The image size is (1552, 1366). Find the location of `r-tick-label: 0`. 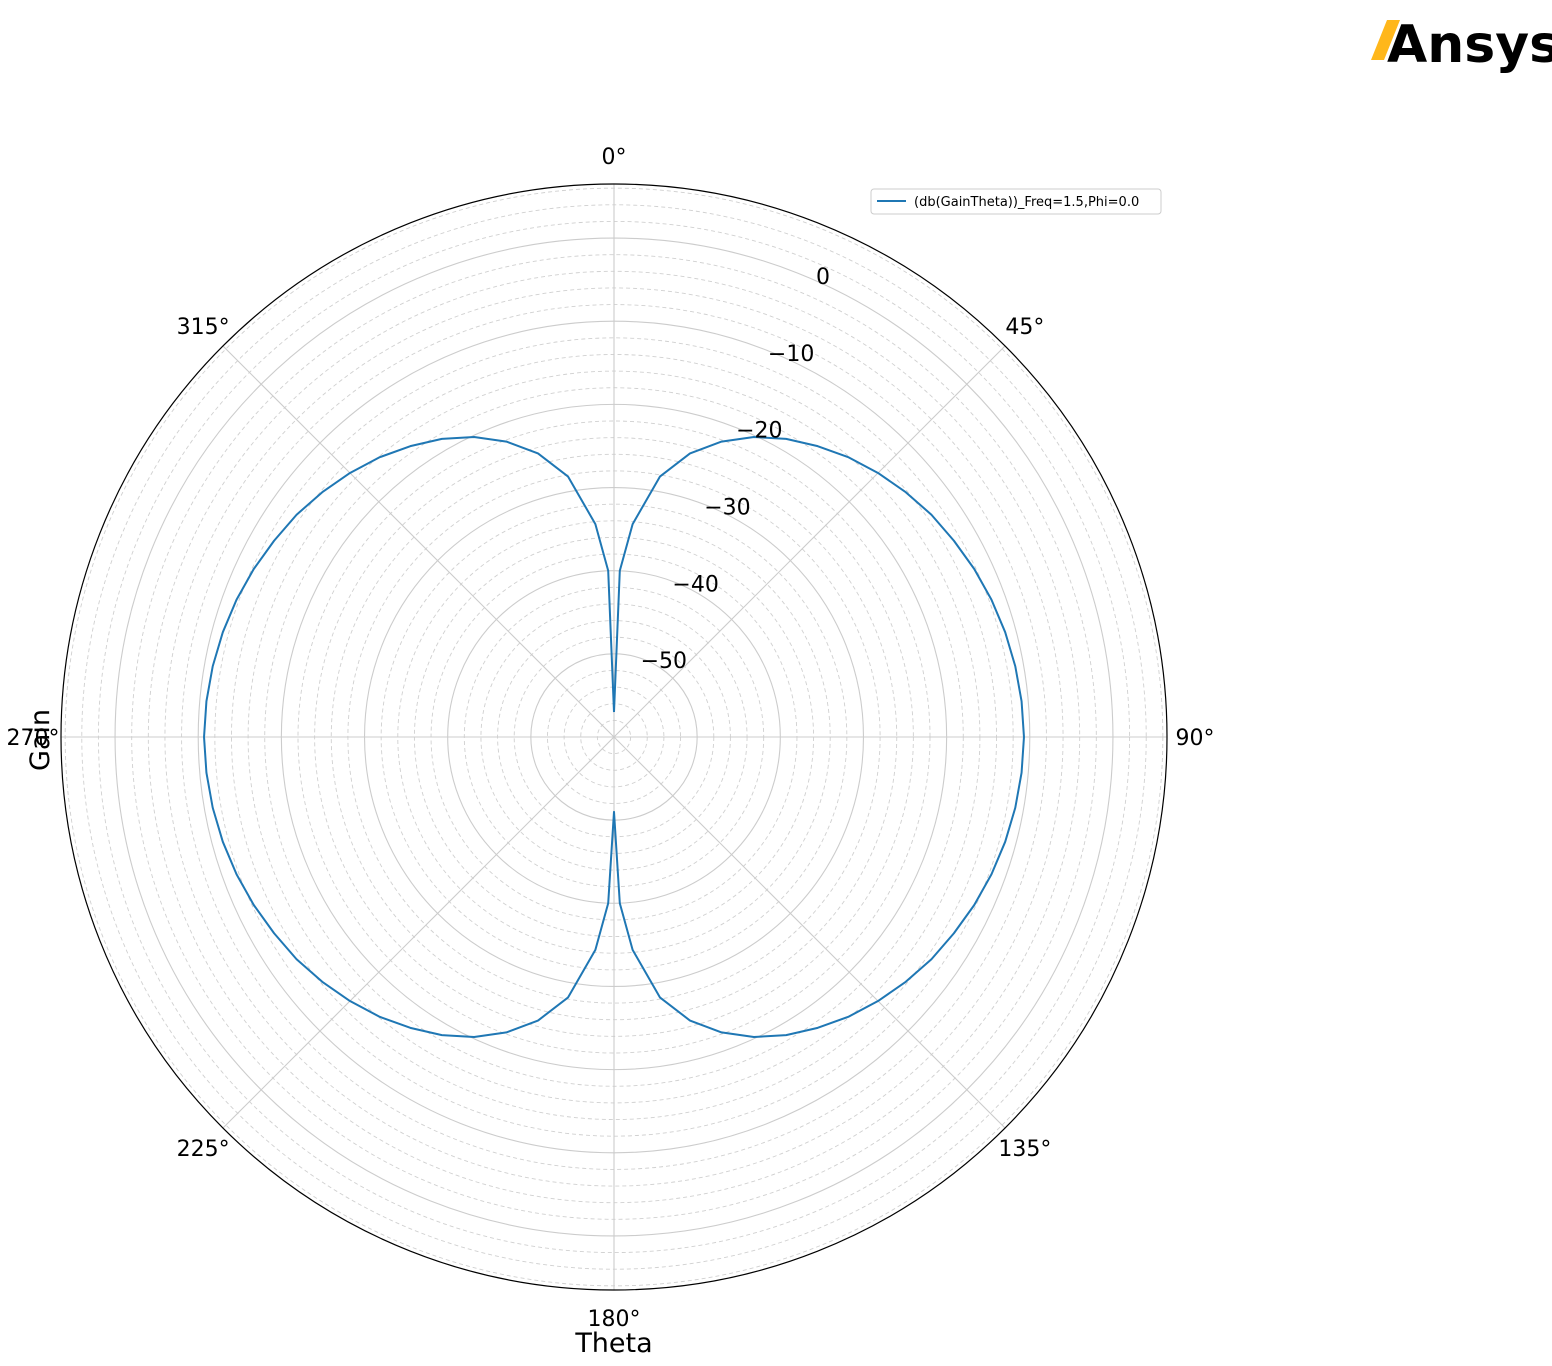

r-tick-label: 0 is located at coordinates (823, 277).